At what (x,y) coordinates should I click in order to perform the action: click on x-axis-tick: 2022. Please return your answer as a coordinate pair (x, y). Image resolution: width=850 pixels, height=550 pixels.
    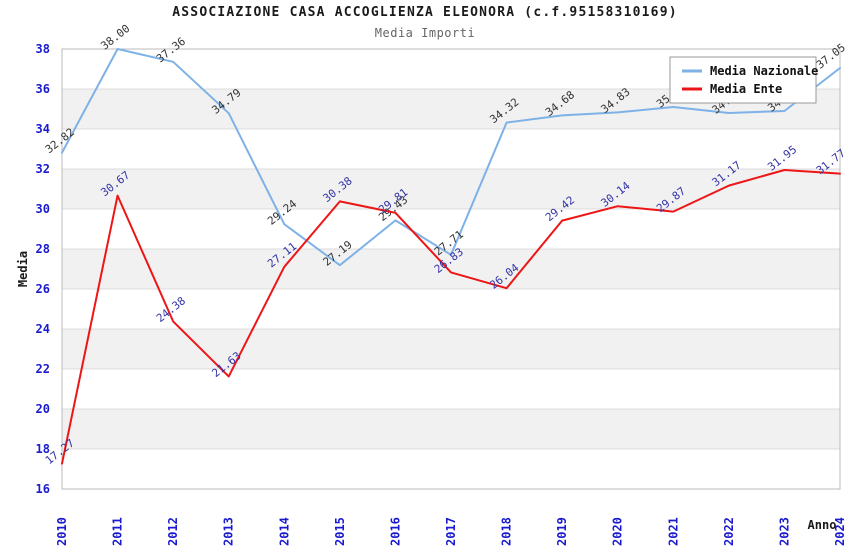
    Looking at the image, I should click on (729, 531).